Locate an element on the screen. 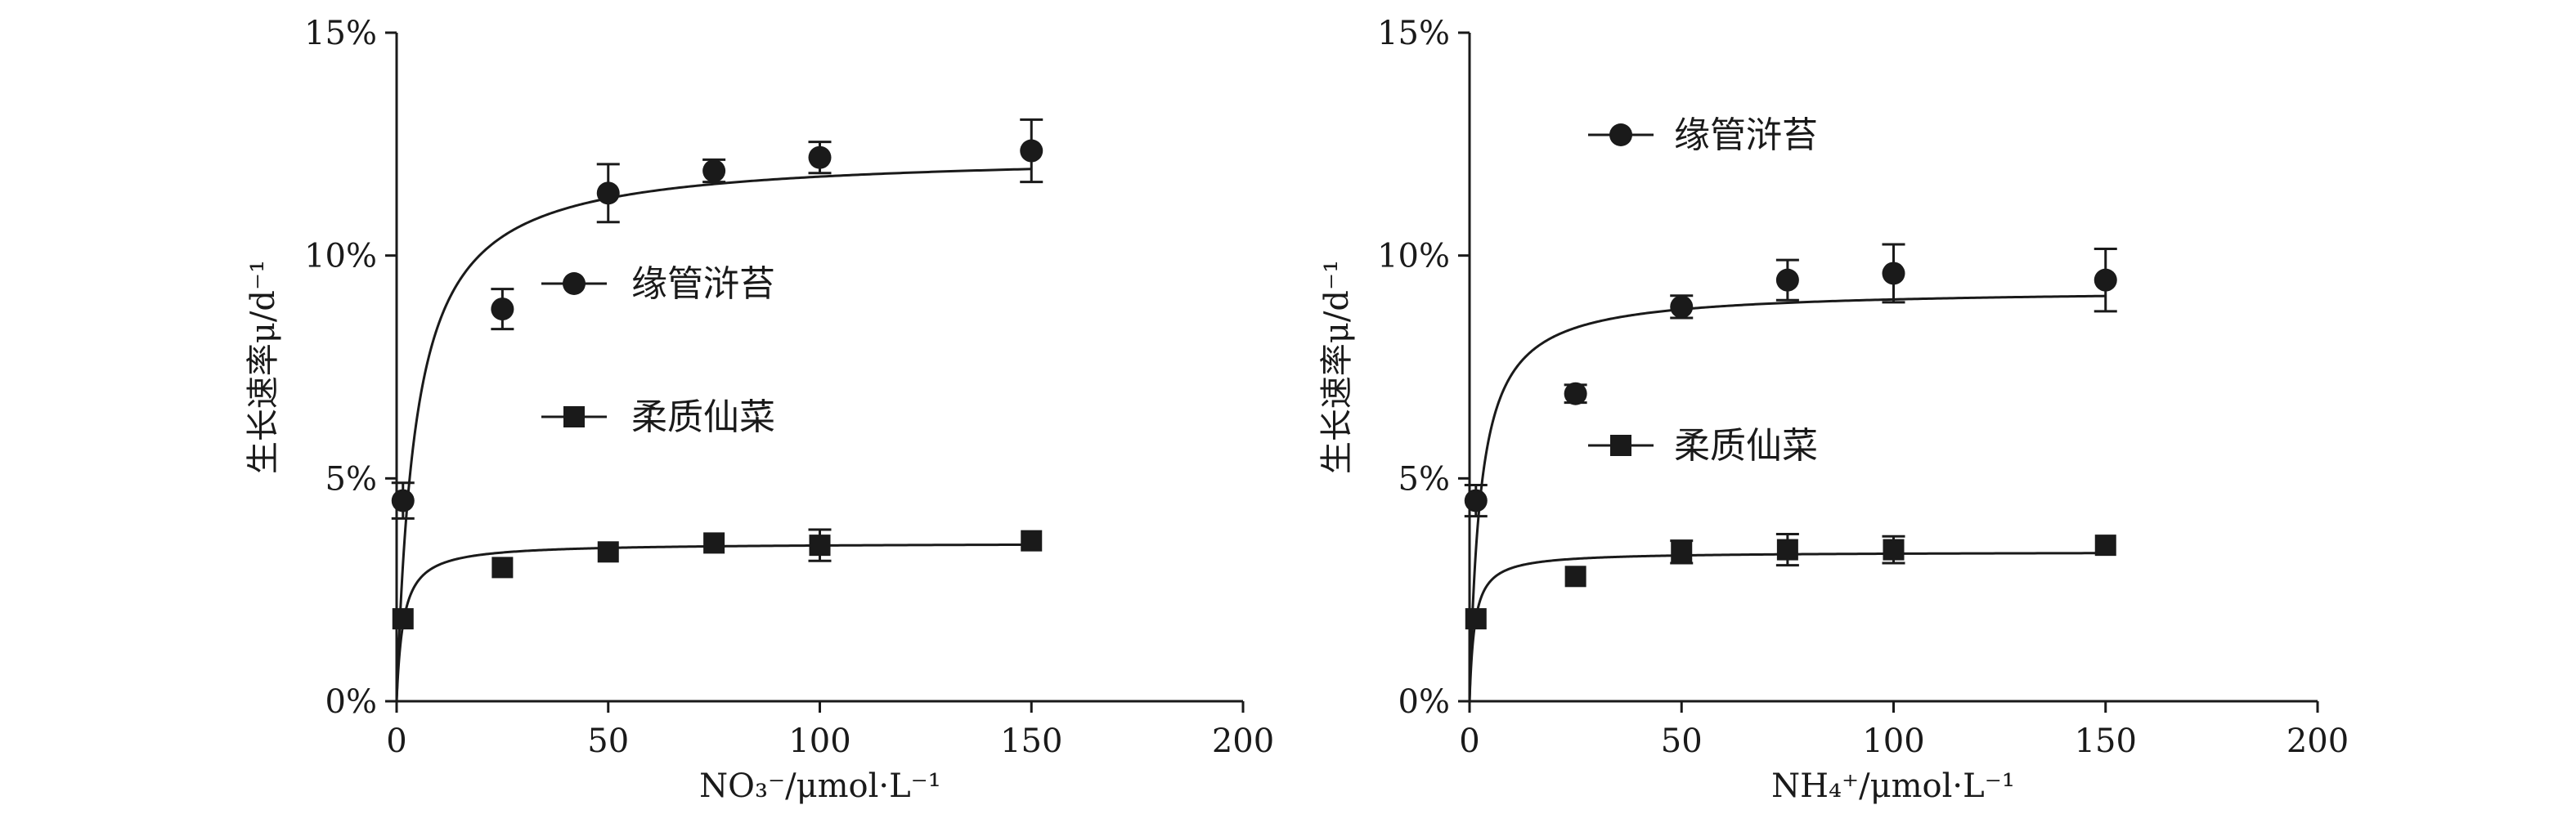  x-axis-title: NH₄⁺/μmol·L⁻¹ is located at coordinates (1893, 786).